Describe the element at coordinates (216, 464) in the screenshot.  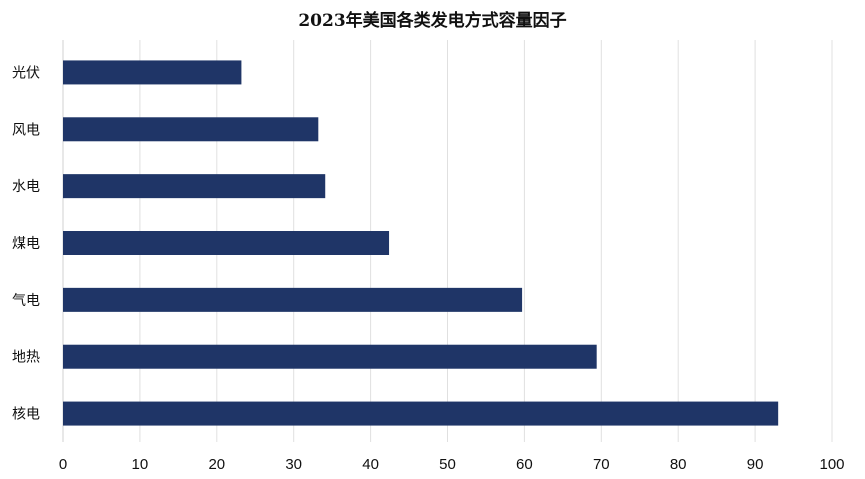
I see `x-tick-label: 20` at that location.